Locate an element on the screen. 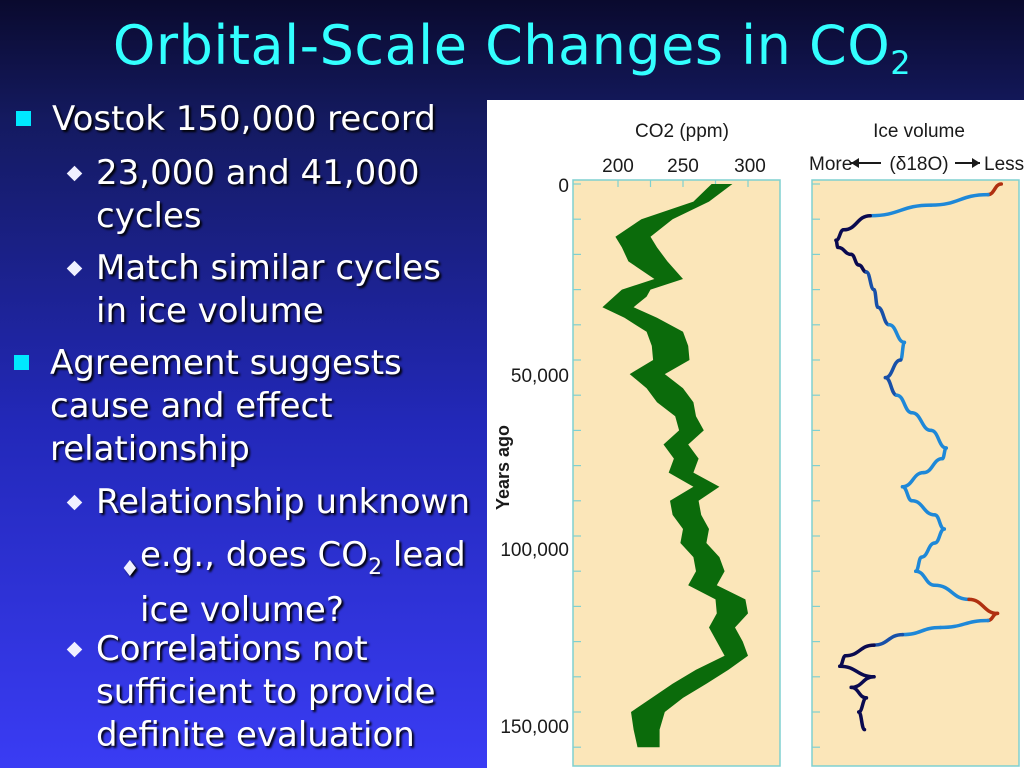  ice-less-label: Less is located at coordinates (1004, 164).